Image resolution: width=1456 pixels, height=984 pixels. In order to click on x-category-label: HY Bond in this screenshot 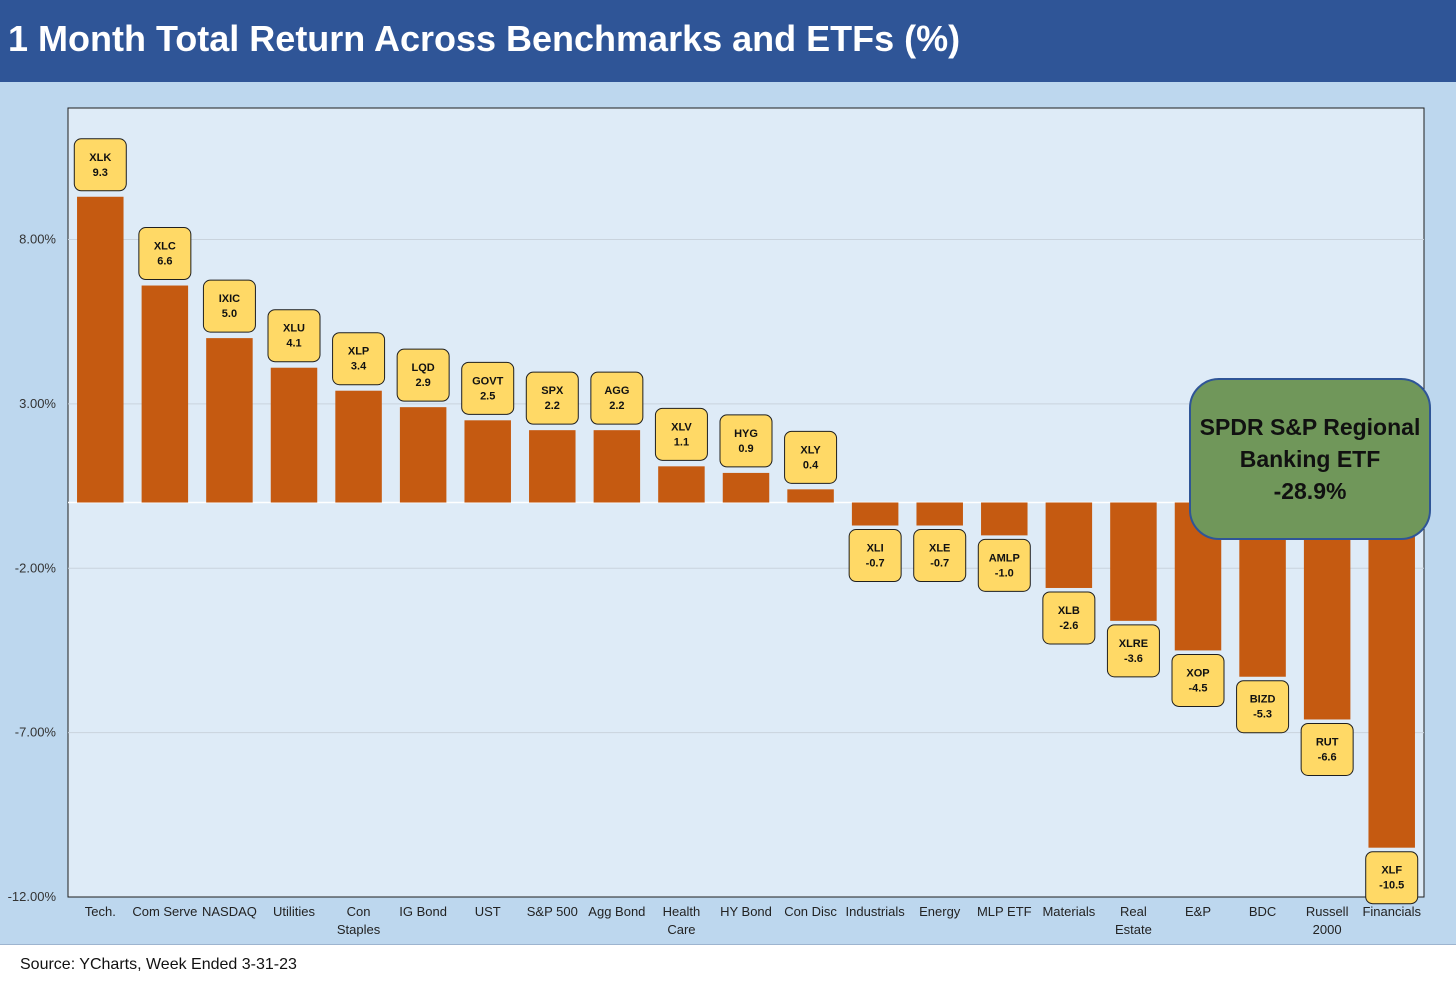, I will do `click(746, 911)`.